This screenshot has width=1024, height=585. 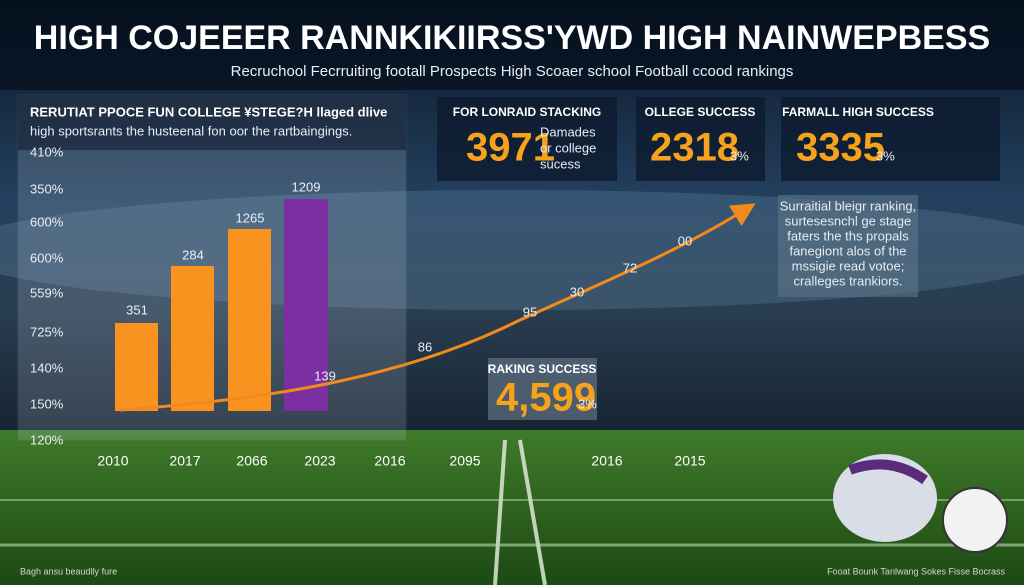 What do you see at coordinates (920, 503) in the screenshot?
I see `helmet` at bounding box center [920, 503].